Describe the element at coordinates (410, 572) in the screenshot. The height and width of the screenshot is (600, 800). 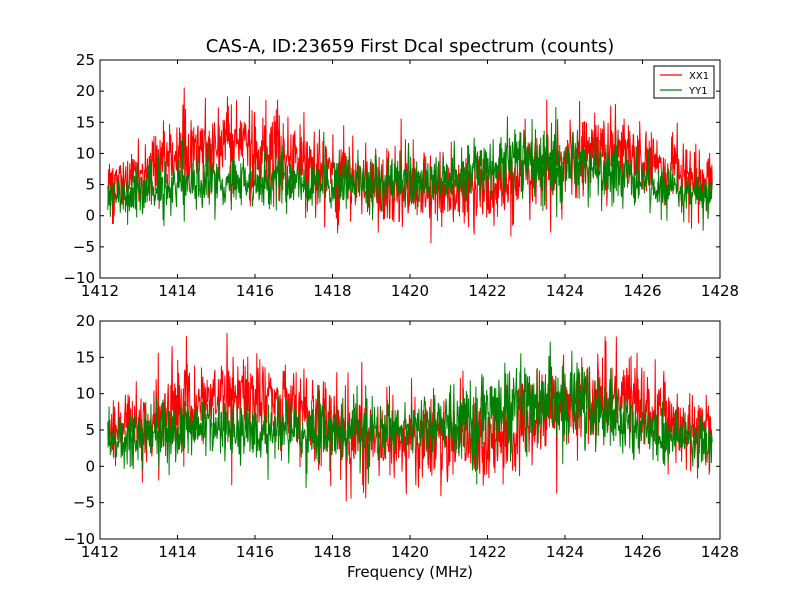
I see `x-axis-label: Frequency (MHz)` at that location.